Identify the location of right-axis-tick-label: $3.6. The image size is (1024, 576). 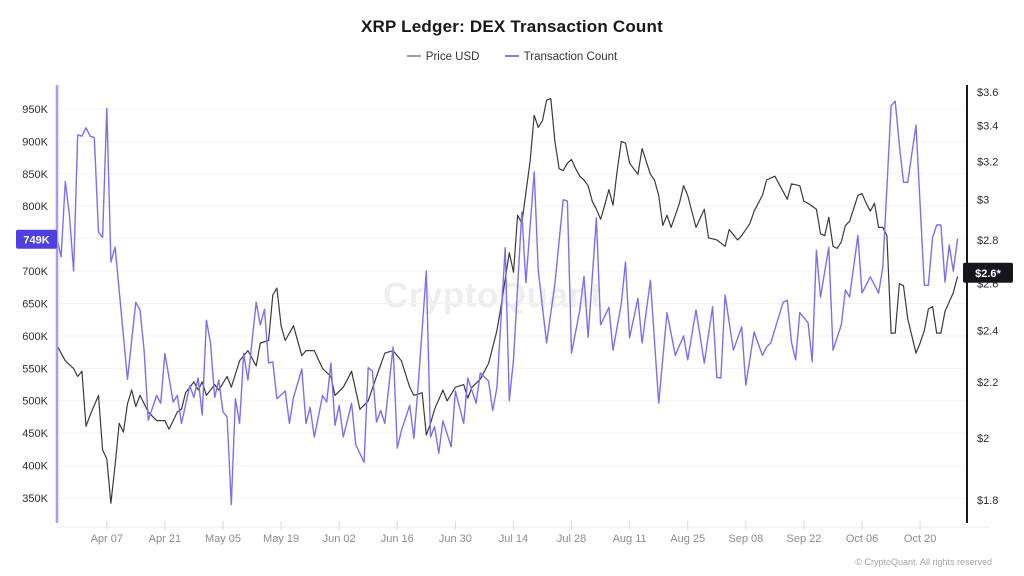
(987, 93).